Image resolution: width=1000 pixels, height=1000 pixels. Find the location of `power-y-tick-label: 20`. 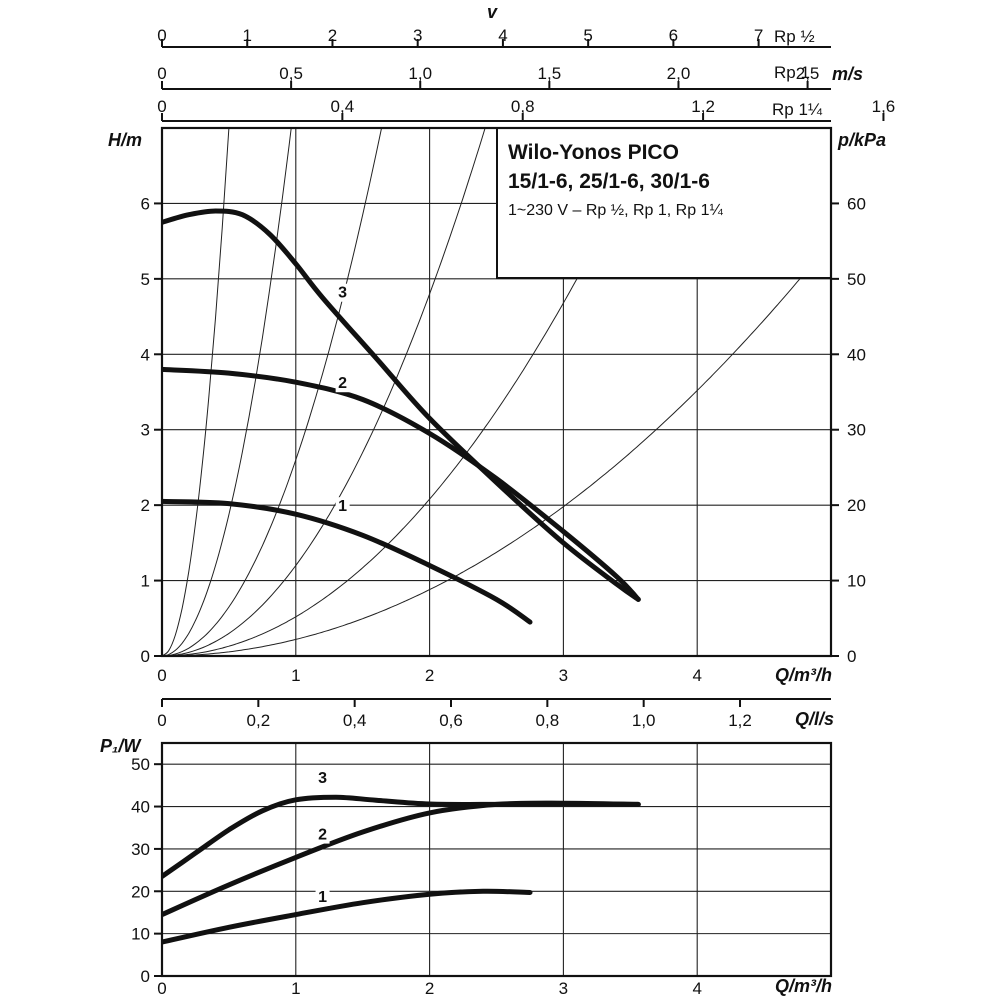

power-y-tick-label: 20 is located at coordinates (140, 891).